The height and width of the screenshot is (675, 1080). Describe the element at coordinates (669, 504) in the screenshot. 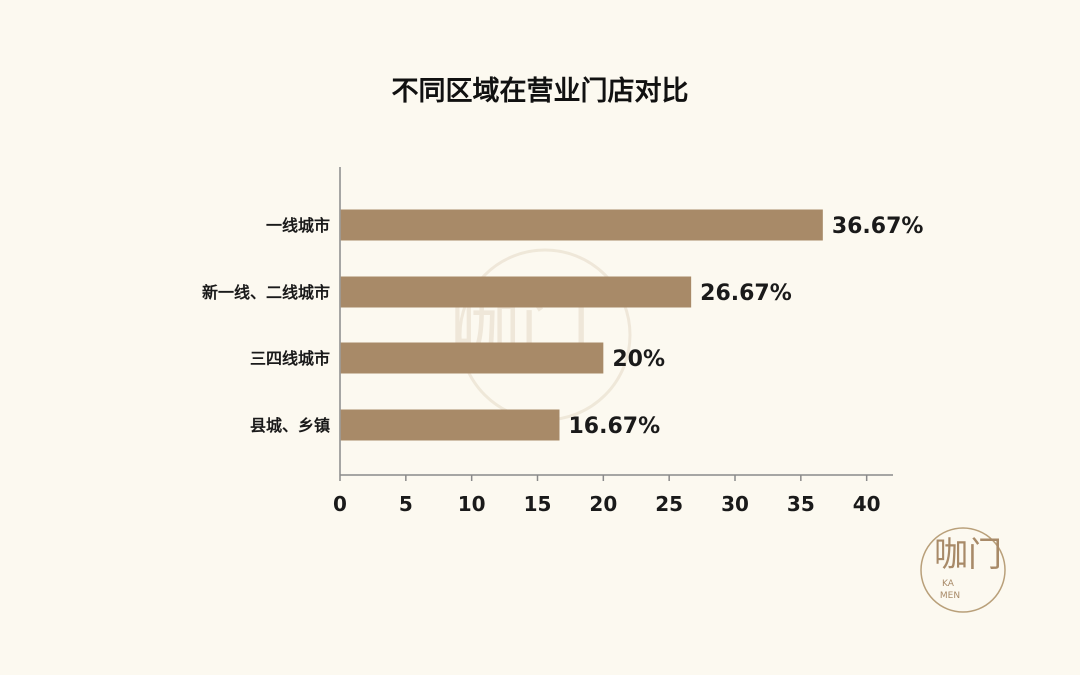

I see `x-tick-label-25: 25` at that location.